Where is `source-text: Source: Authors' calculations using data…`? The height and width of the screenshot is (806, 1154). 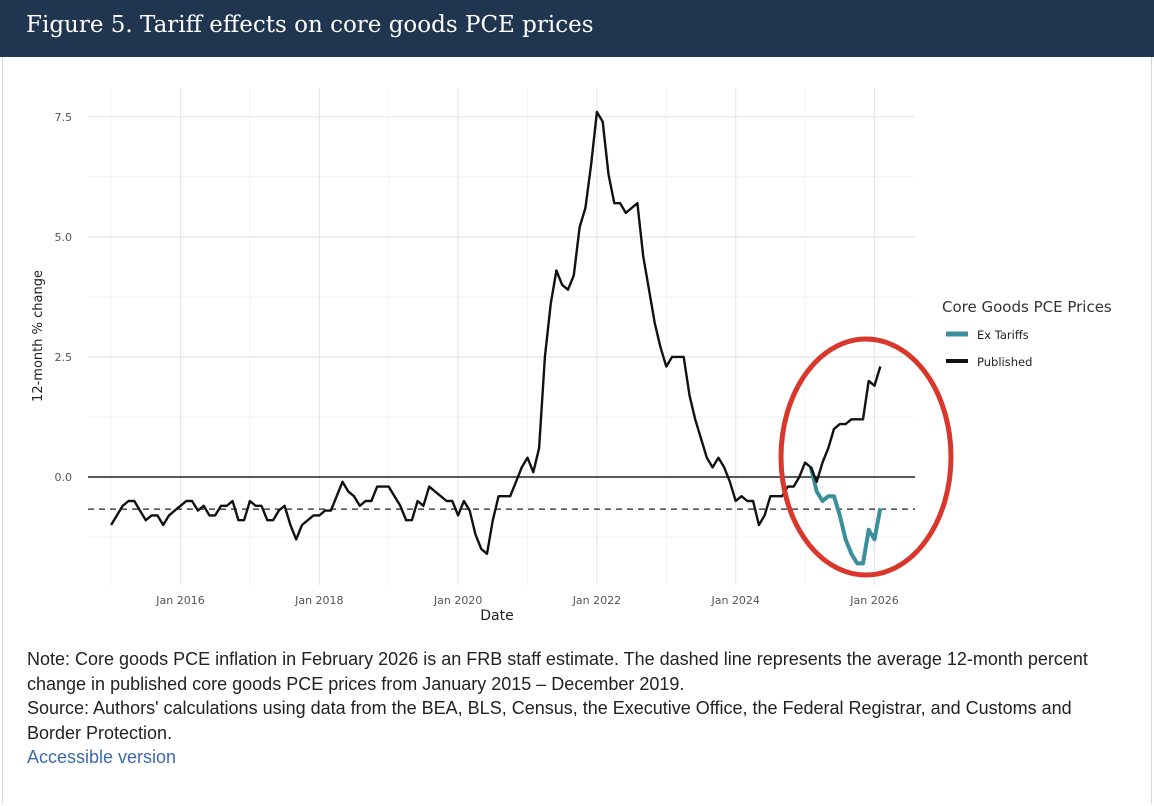
source-text: Source: Authors' calculations using data… is located at coordinates (549, 720).